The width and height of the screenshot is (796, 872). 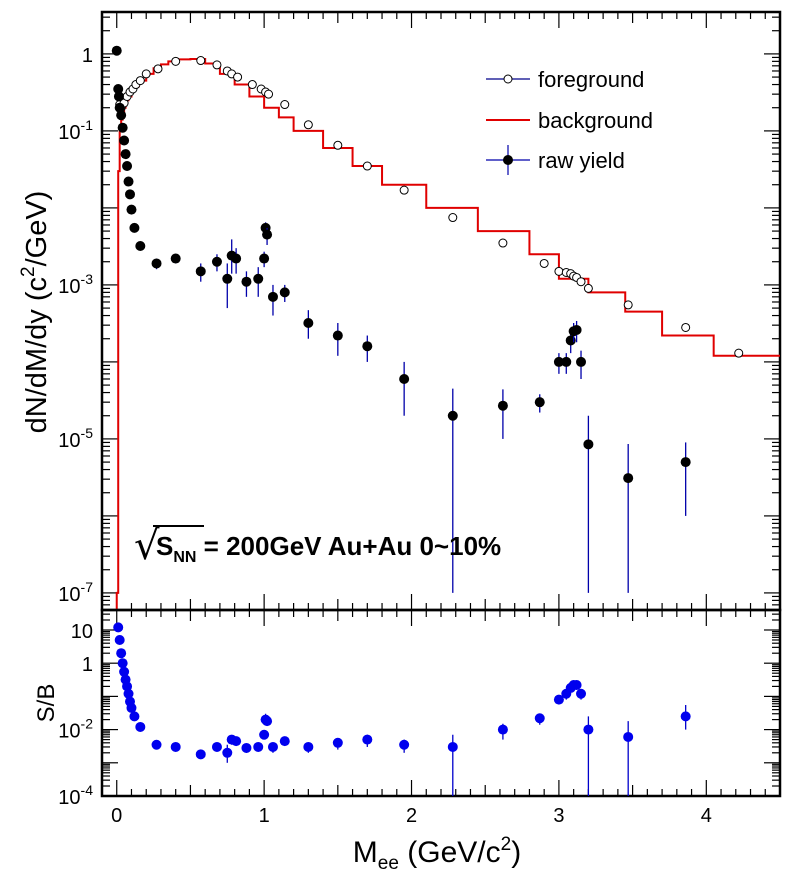 I want to click on bottom-y-tick-label: 10⁻⁴, so click(x=75, y=795).